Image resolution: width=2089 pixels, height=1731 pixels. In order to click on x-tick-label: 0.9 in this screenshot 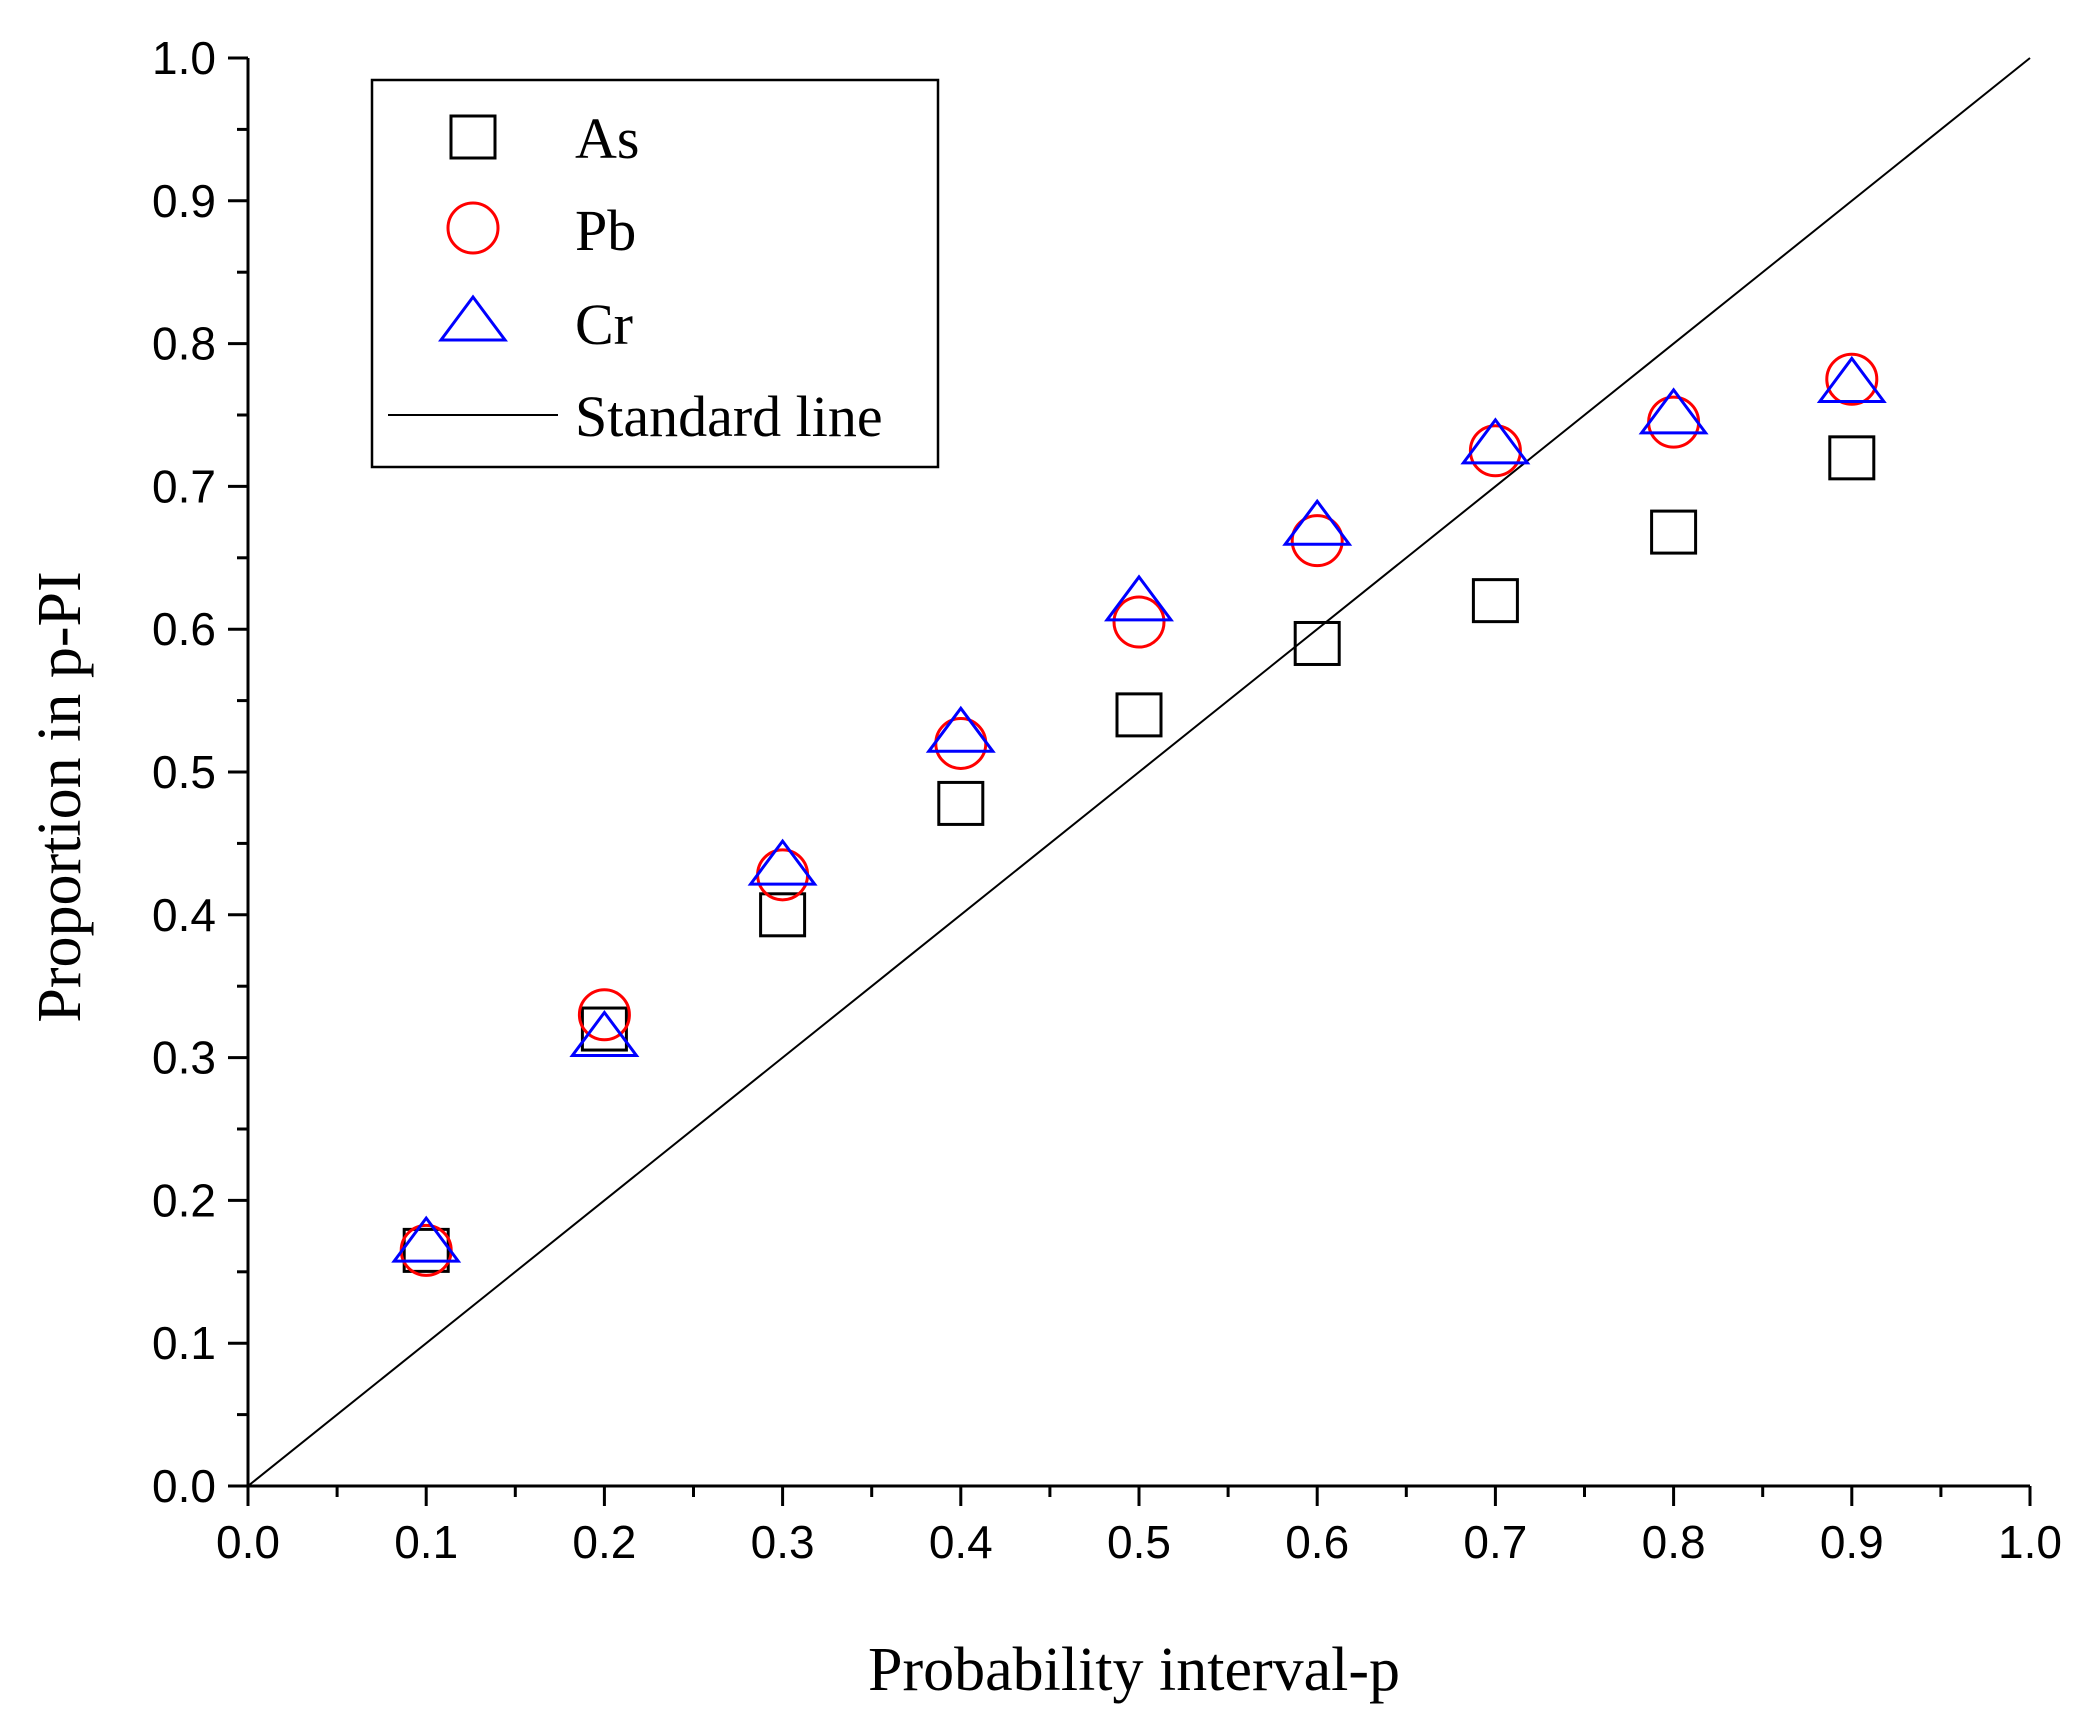, I will do `click(1852, 1542)`.